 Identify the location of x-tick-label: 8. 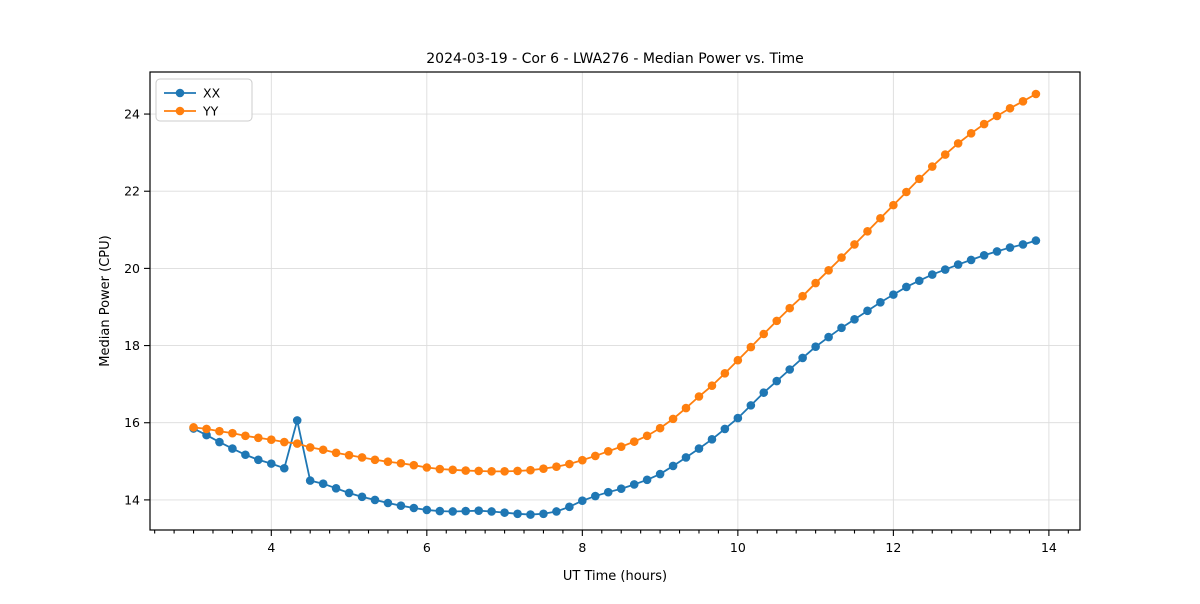
(582, 547).